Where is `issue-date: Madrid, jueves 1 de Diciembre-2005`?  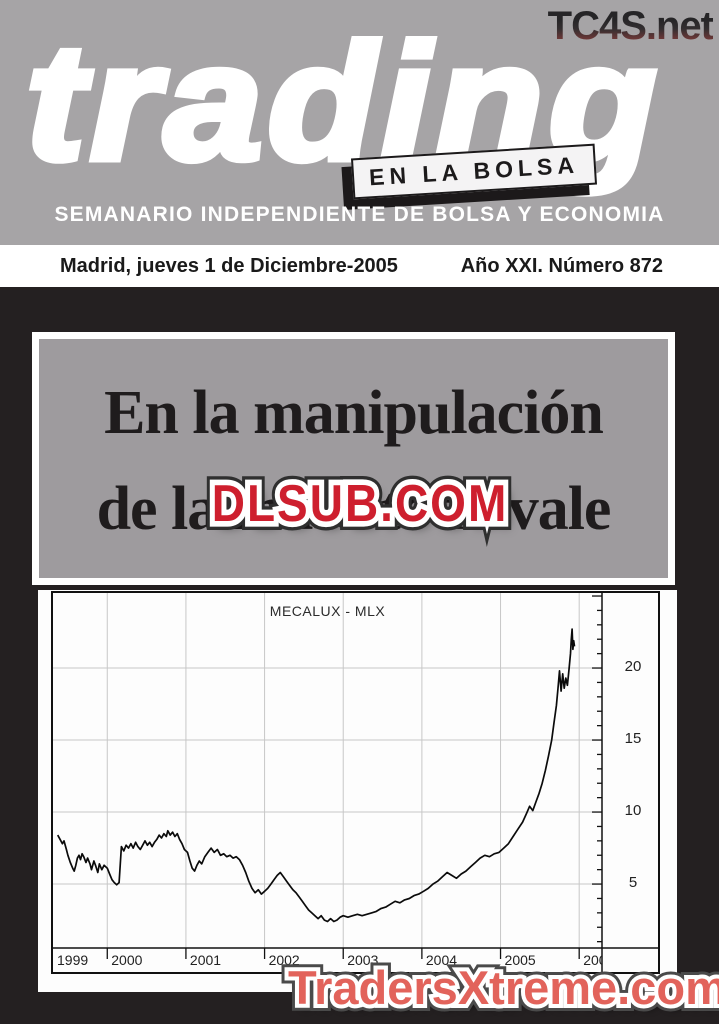 issue-date: Madrid, jueves 1 de Diciembre-2005 is located at coordinates (229, 265).